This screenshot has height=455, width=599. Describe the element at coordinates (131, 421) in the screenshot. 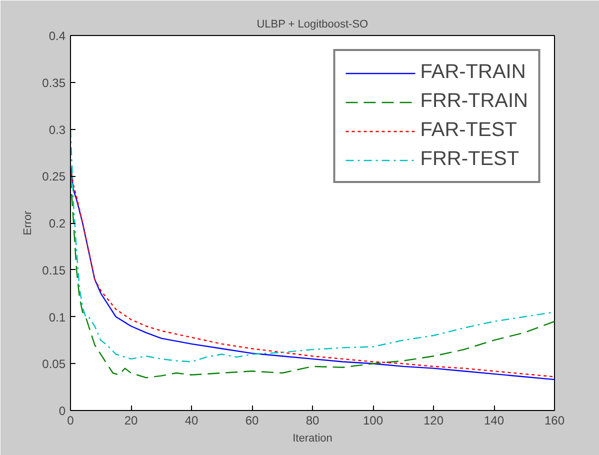

I see `x-tick-label: 20` at that location.